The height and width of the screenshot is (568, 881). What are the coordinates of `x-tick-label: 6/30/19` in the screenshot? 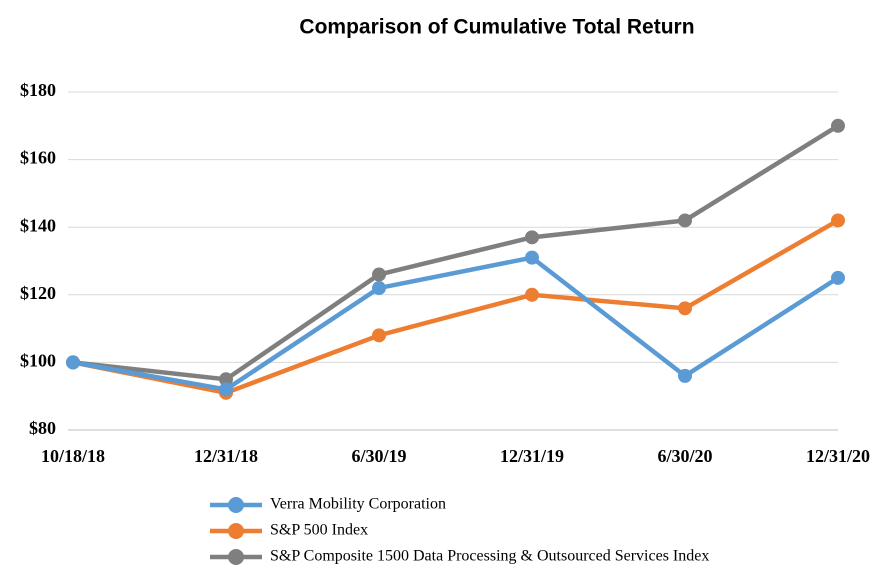 It's located at (378, 456).